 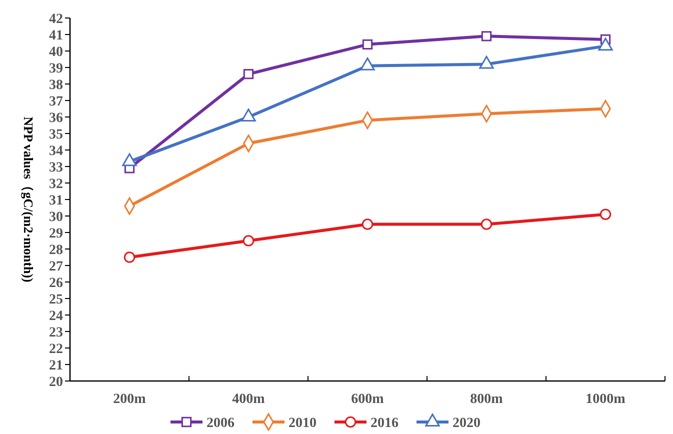 What do you see at coordinates (56, 217) in the screenshot?
I see `y-tick-label: 30` at bounding box center [56, 217].